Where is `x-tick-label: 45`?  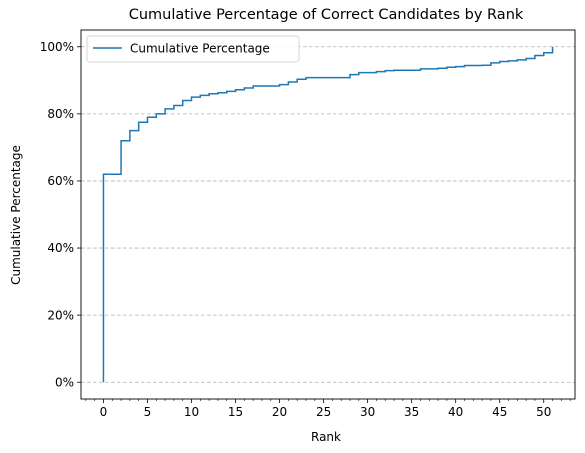 x-tick-label: 45 is located at coordinates (499, 412).